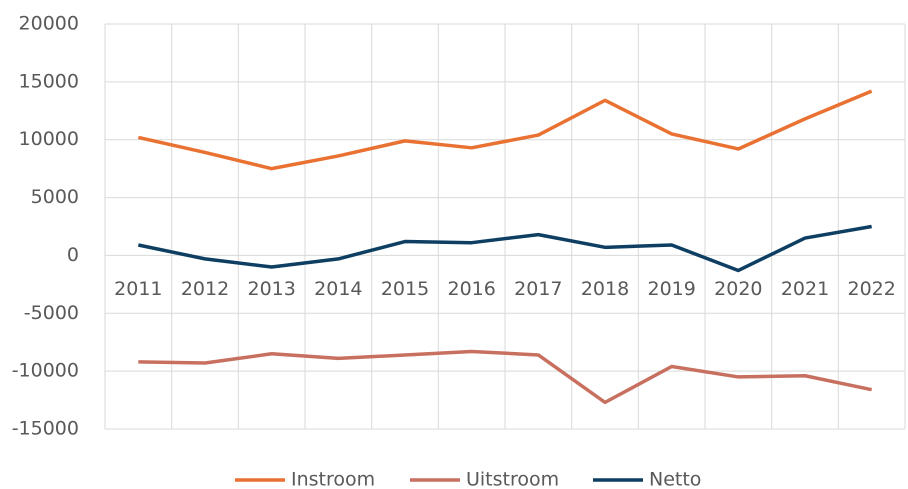  I want to click on y-tick-label: 5000, so click(55, 197).